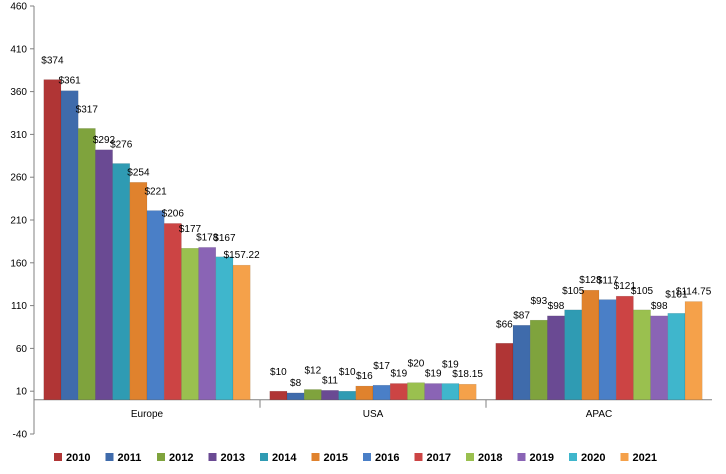 The height and width of the screenshot is (474, 726). I want to click on data-label: $18.15, so click(467, 374).